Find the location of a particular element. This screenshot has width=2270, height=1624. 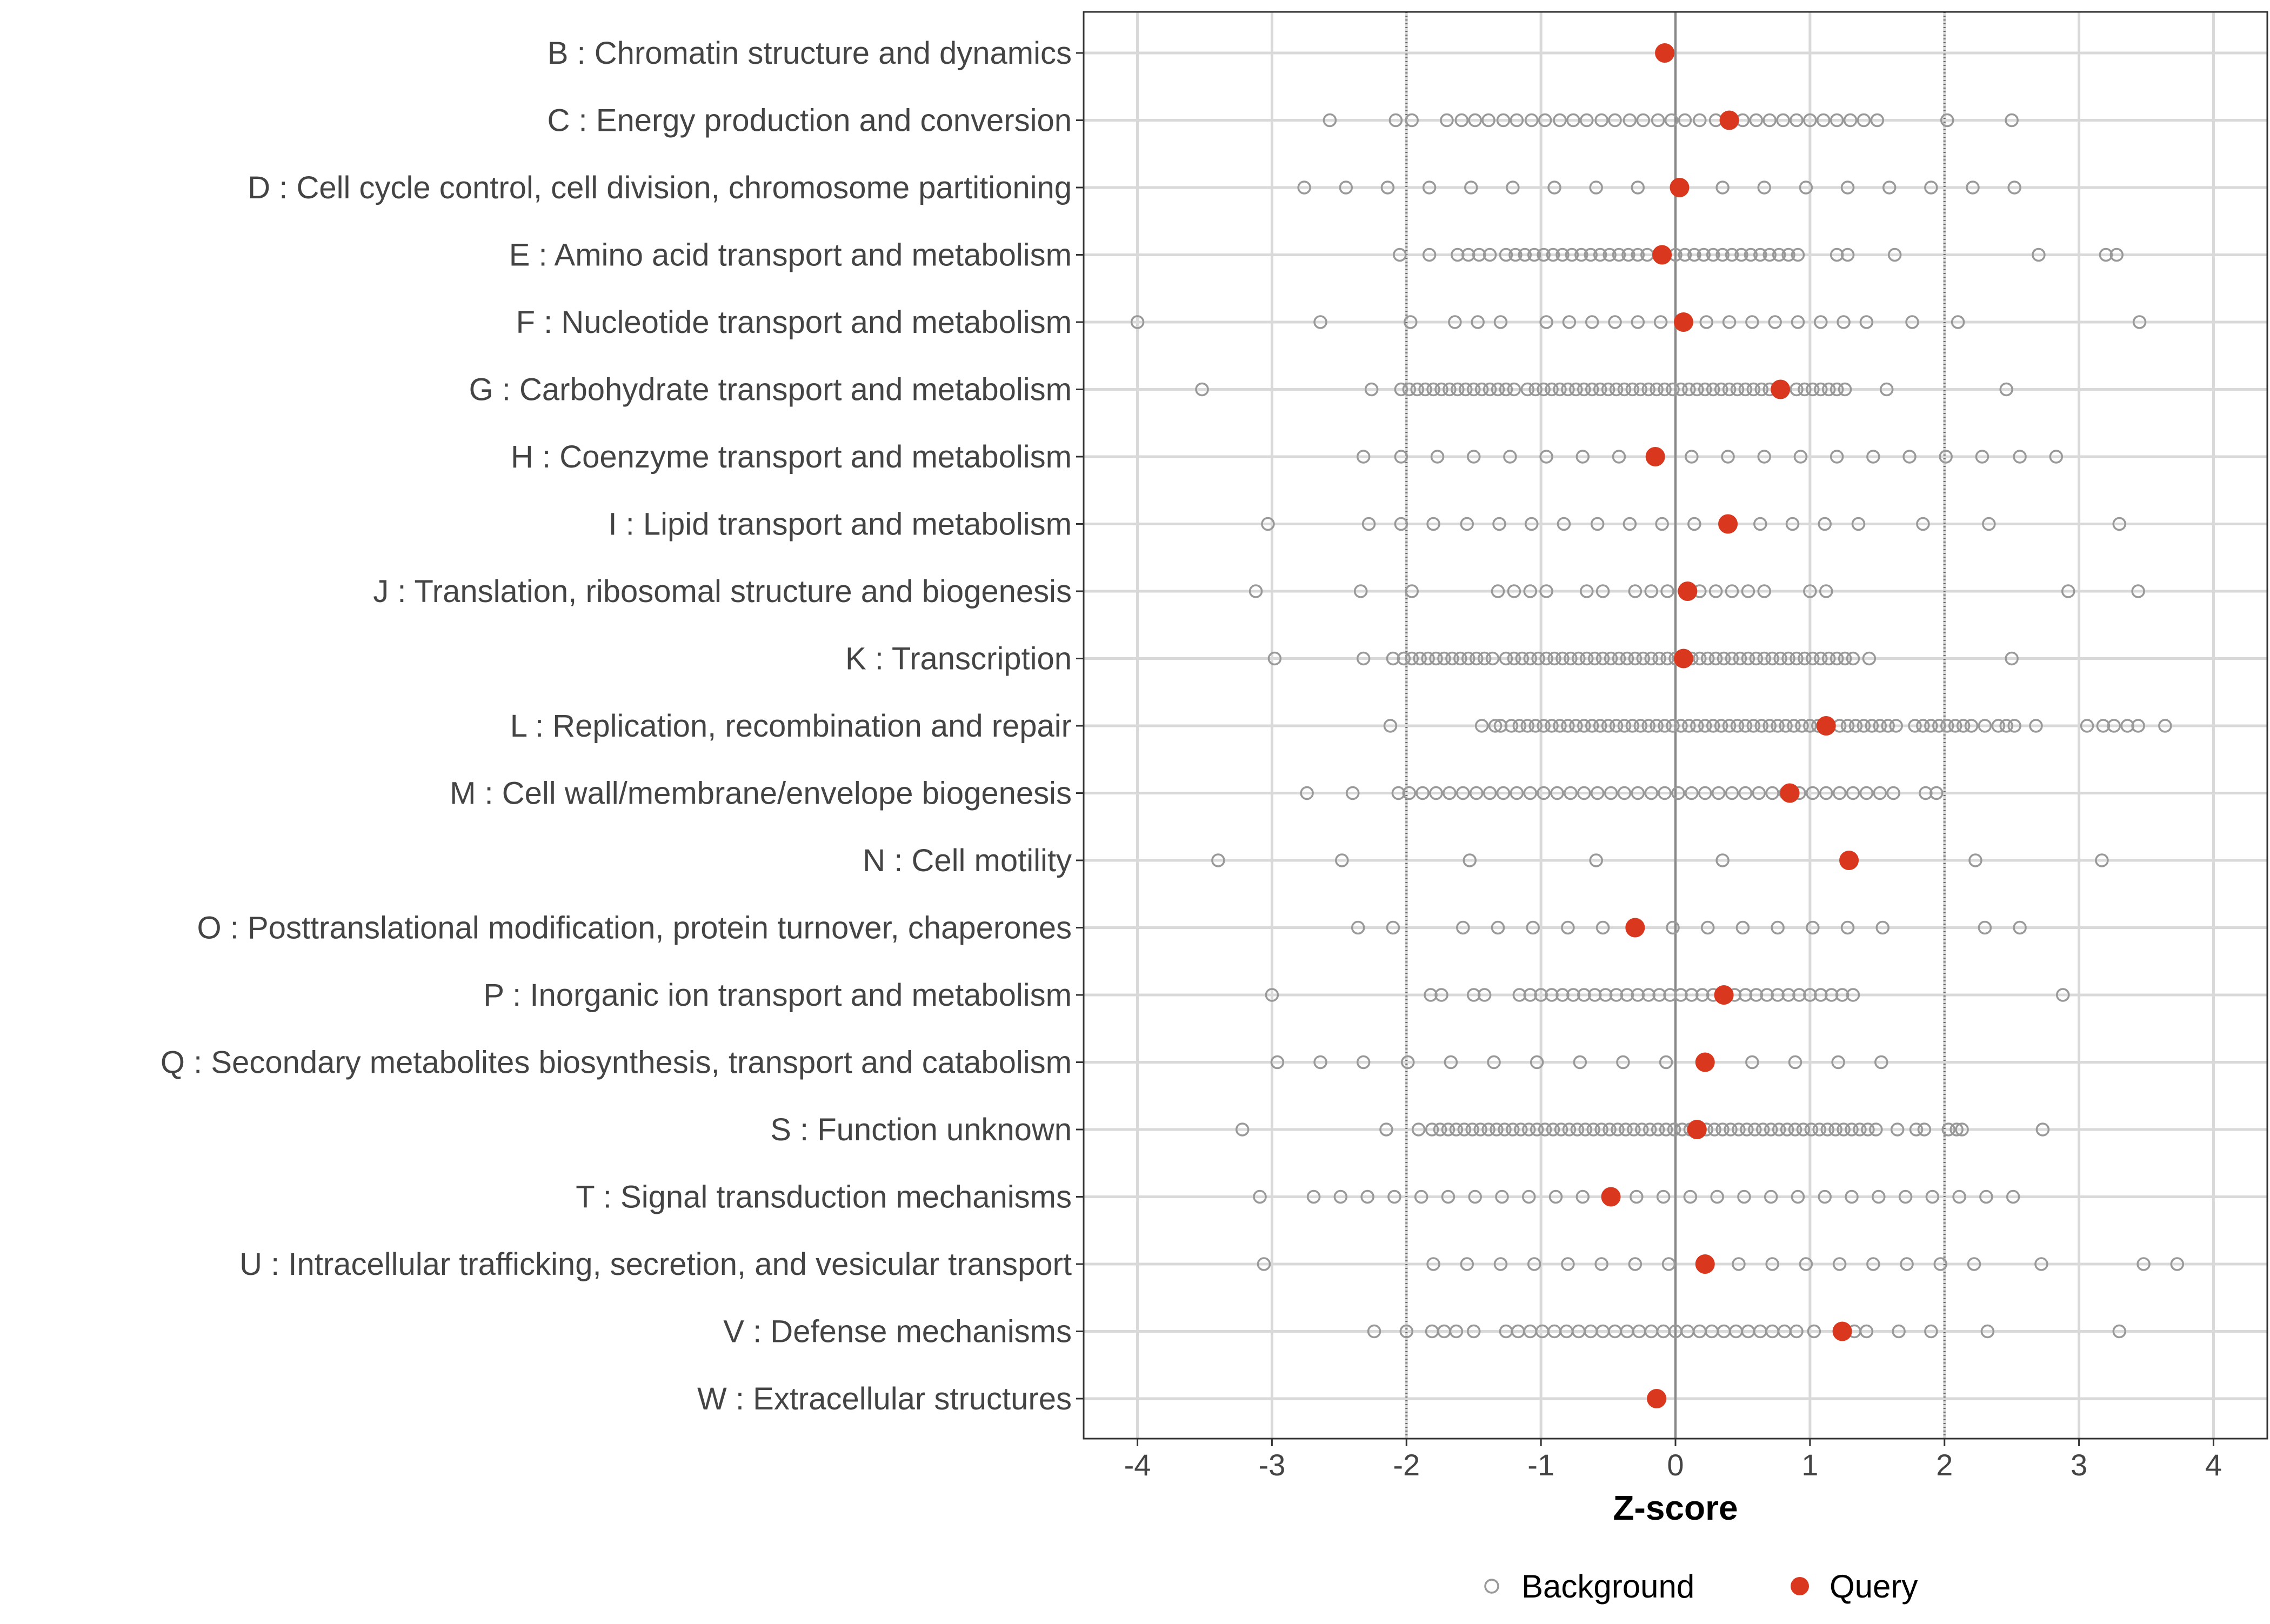

y-tick-label: E : Amino acid transport and metabolism is located at coordinates (790, 256).